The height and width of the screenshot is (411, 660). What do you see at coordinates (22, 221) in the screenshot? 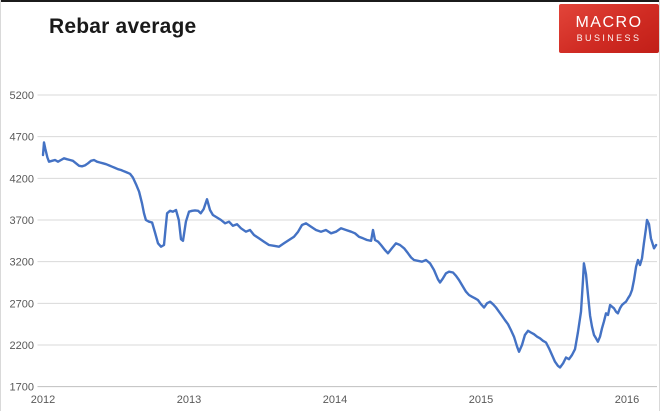
I see `y-tick-label-3700: 3700` at bounding box center [22, 221].